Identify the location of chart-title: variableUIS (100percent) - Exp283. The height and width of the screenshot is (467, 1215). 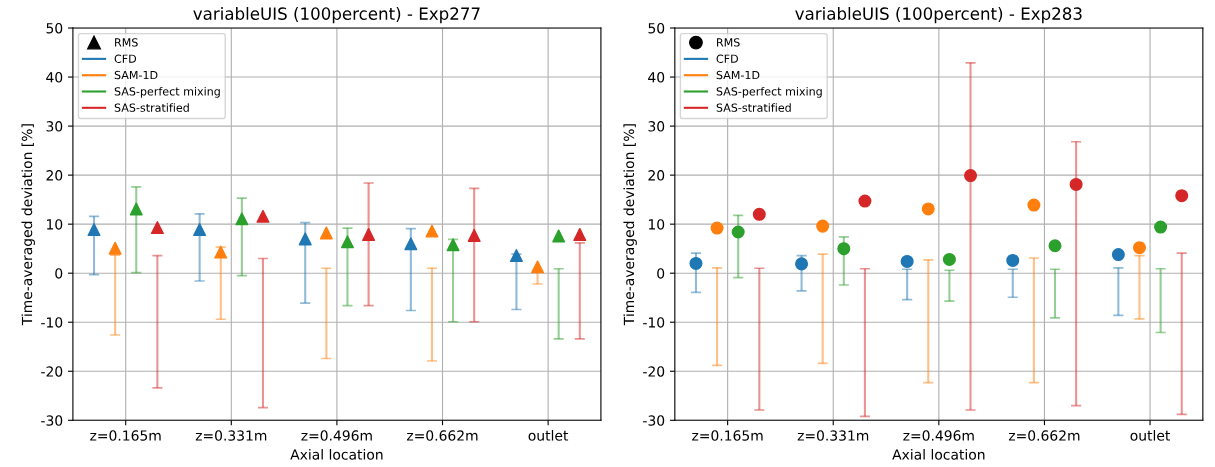
(938, 15).